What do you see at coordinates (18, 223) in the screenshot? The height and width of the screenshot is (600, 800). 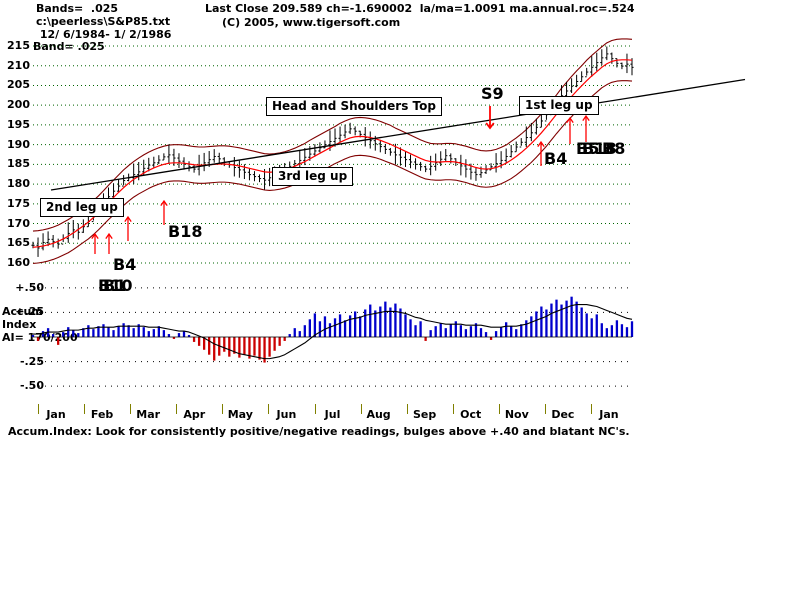 I see `price-tick-170: 170` at bounding box center [18, 223].